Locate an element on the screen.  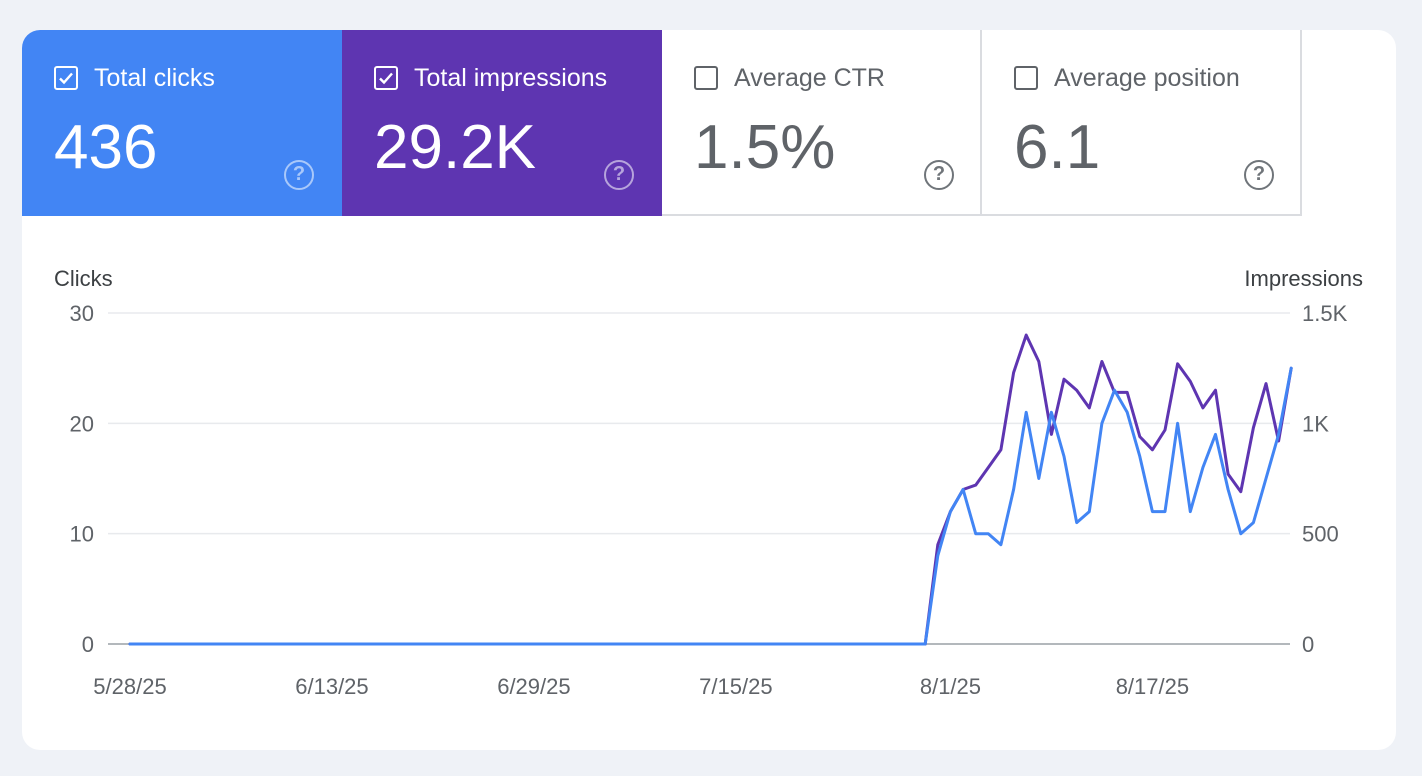
x-axis-tick-label: 8/1/25 is located at coordinates (950, 686).